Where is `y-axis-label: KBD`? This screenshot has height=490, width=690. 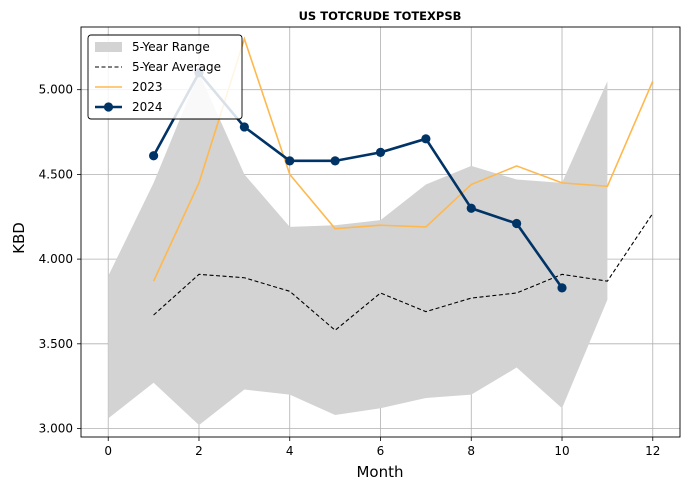 y-axis-label: KBD is located at coordinates (19, 238).